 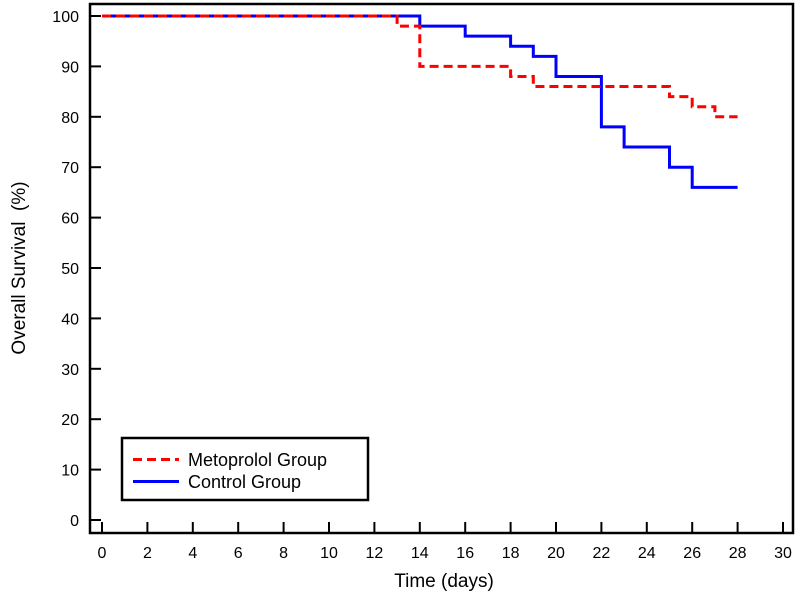 I want to click on y-tick-label: 100, so click(x=65, y=17).